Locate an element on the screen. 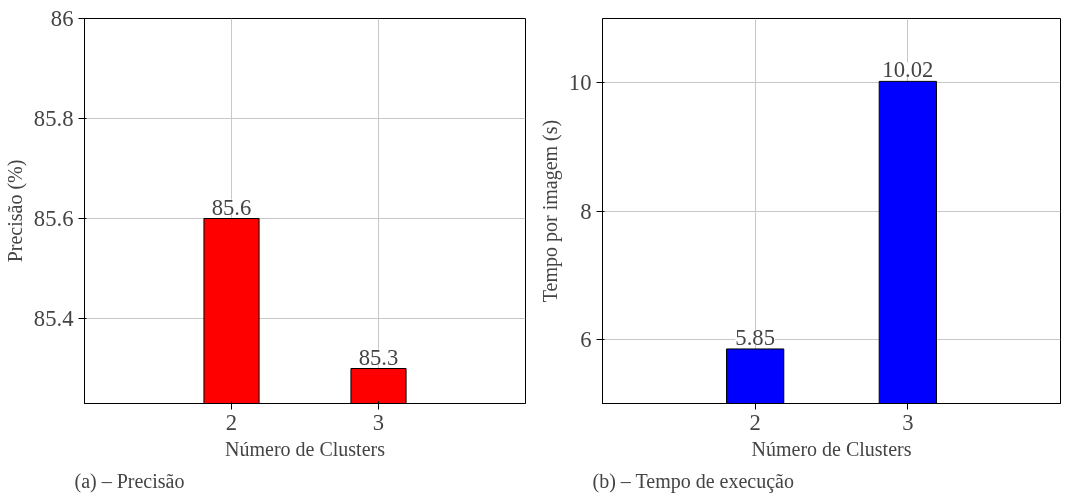 This screenshot has height=498, width=1075. y-tick-label: 8 is located at coordinates (586, 211).